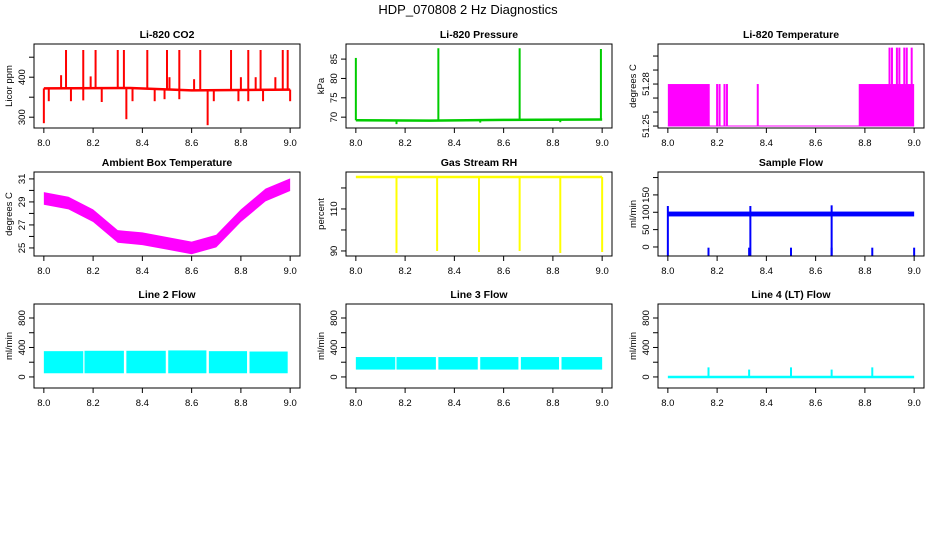 The image size is (936, 540). Describe the element at coordinates (321, 85) in the screenshot. I see `y-axis-label: kPa` at that location.